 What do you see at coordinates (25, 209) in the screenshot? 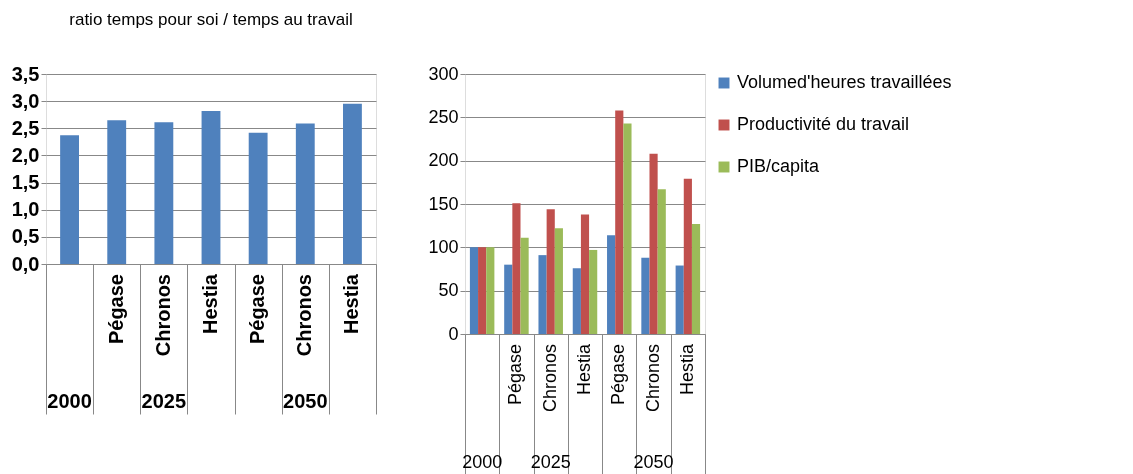
I see `y-tick-label: 1,0` at bounding box center [25, 209].